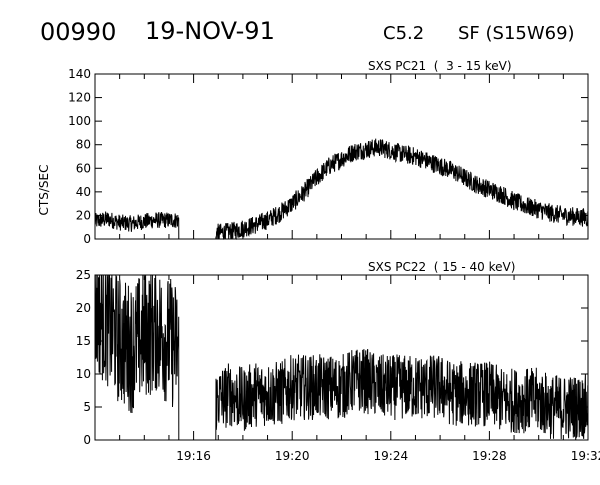 The height and width of the screenshot is (485, 600). Describe the element at coordinates (83, 341) in the screenshot. I see `y-tick-label: 15` at that location.